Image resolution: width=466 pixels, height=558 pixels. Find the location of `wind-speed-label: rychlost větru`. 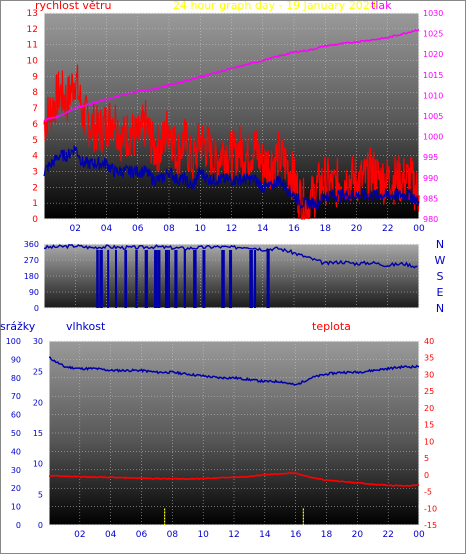

wind-speed-label: rychlost větru is located at coordinates (73, 6).